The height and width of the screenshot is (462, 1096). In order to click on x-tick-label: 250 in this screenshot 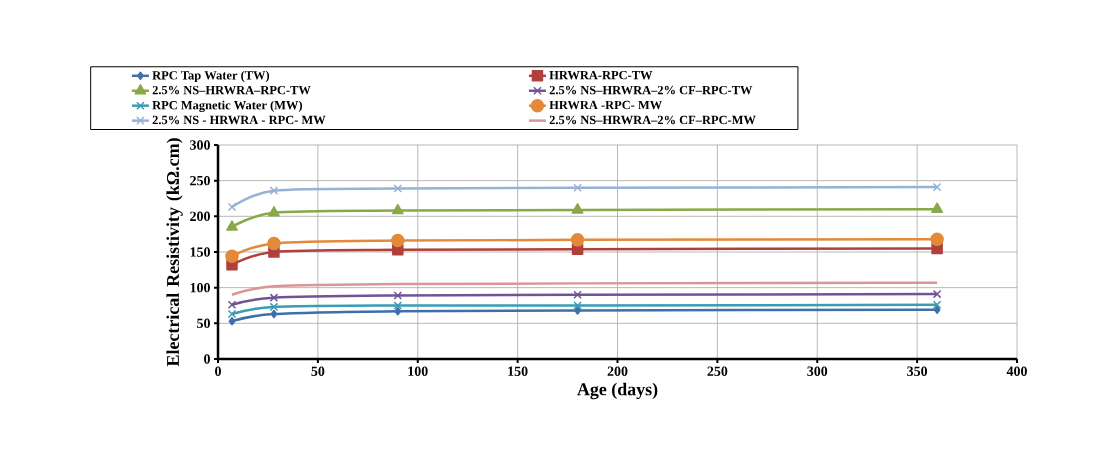, I will do `click(717, 371)`.